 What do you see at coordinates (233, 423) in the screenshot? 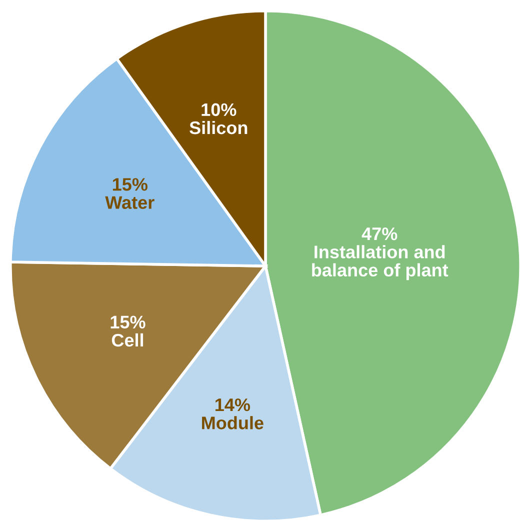
I see `slice-label: Module` at bounding box center [233, 423].